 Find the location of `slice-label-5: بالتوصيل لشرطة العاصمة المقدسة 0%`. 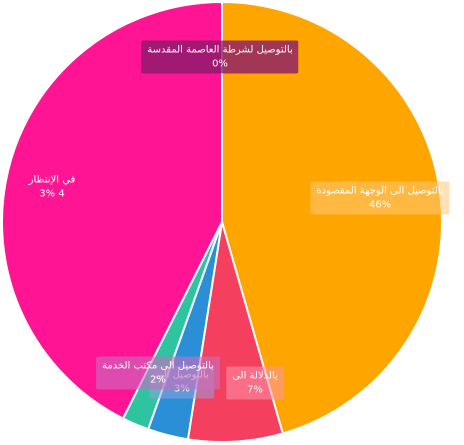

slice-label-5: بالتوصيل لشرطة العاصمة المقدسة 0% is located at coordinates (220, 57).